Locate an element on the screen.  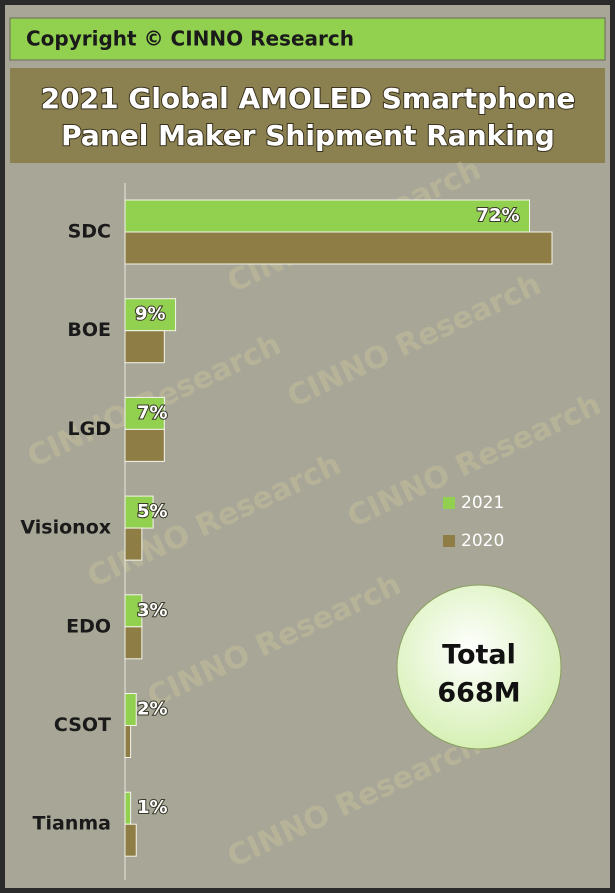
total-circle is located at coordinates (479, 667).